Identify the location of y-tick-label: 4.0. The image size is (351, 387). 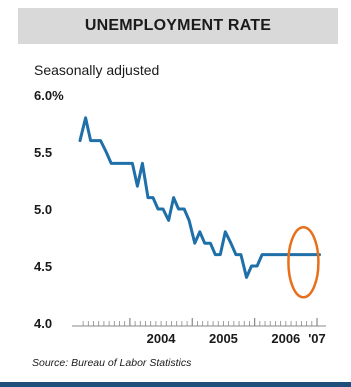
(43, 323).